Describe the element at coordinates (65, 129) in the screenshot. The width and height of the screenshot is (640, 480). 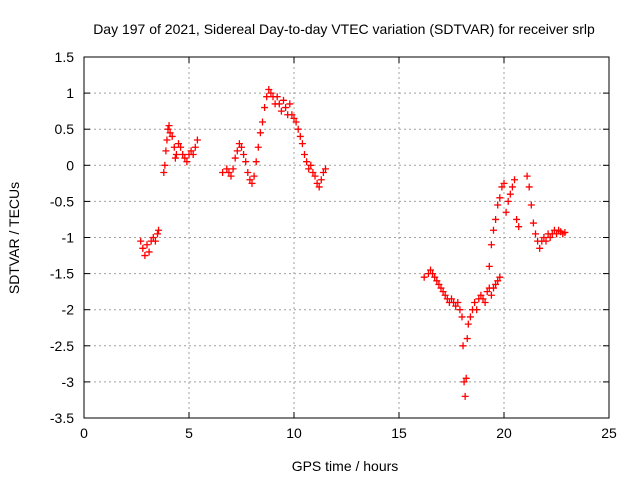
I see `y-tick-label: 0.5` at that location.